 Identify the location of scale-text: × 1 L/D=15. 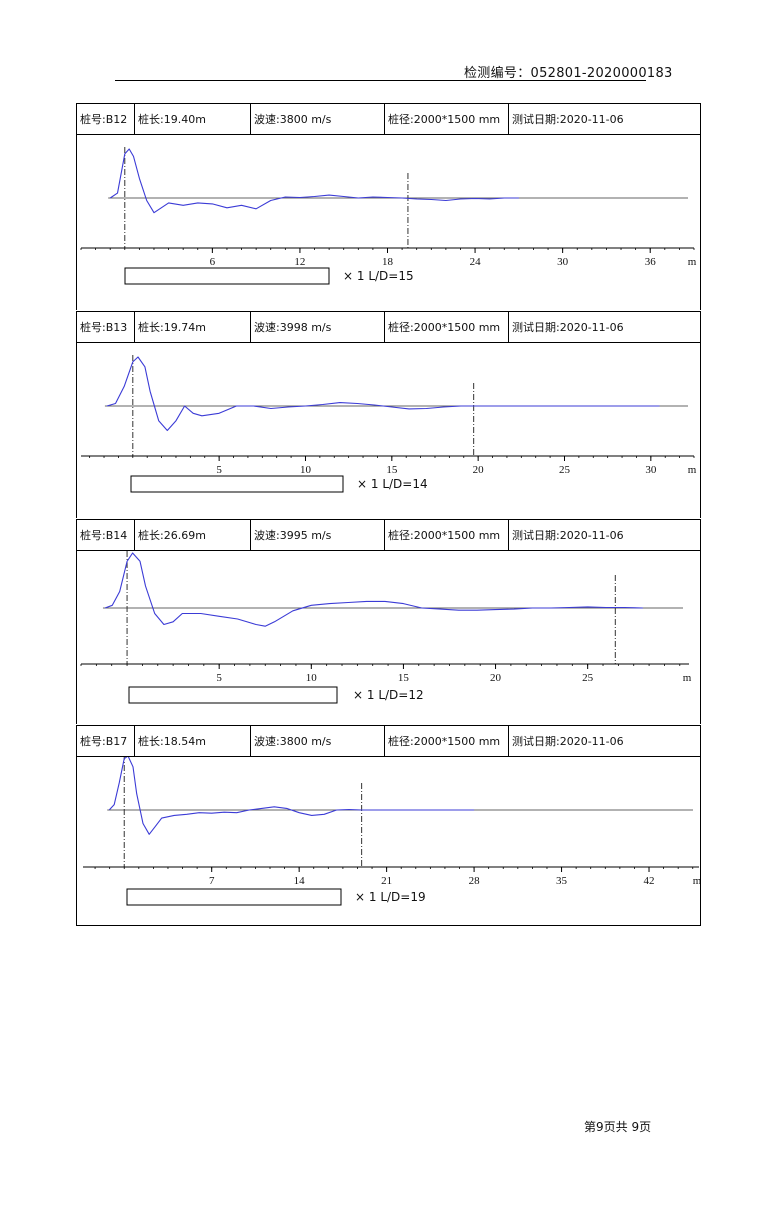
(378, 276).